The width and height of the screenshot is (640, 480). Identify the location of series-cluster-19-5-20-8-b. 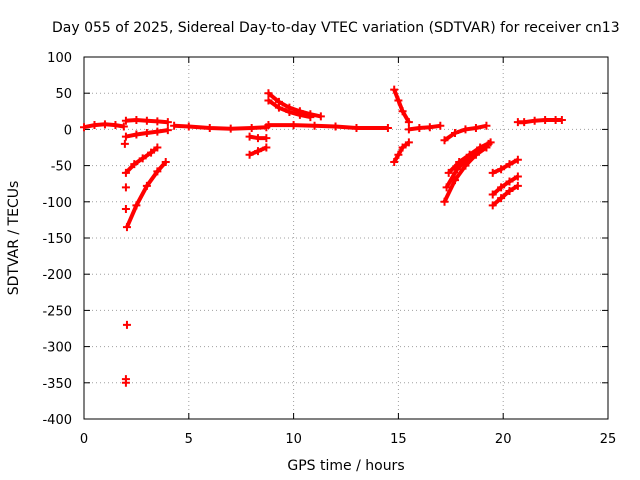
(505, 195).